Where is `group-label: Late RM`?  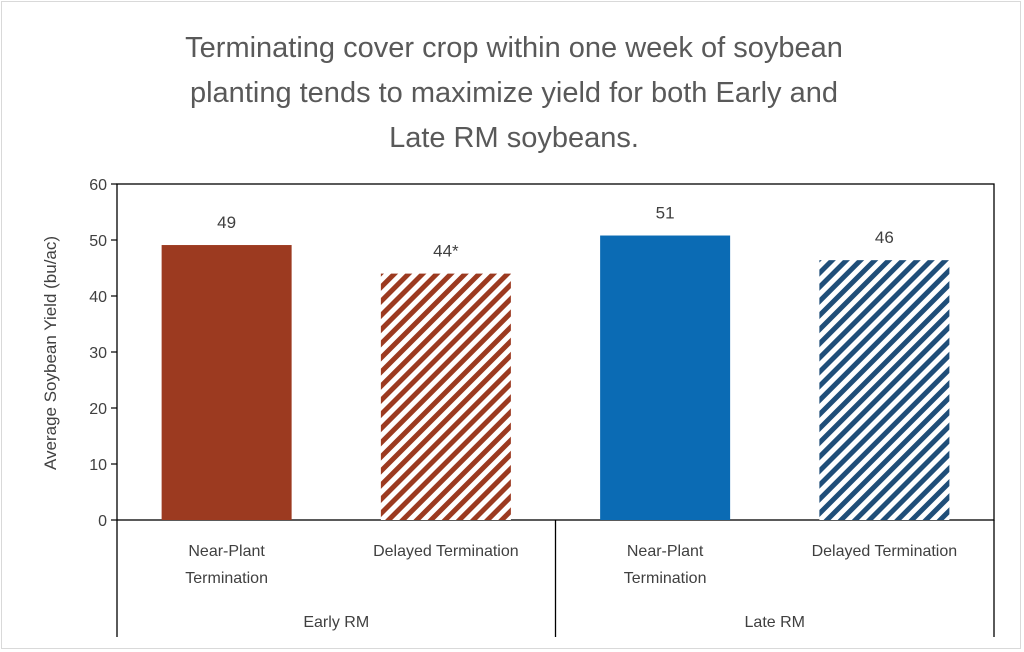 group-label: Late RM is located at coordinates (775, 622).